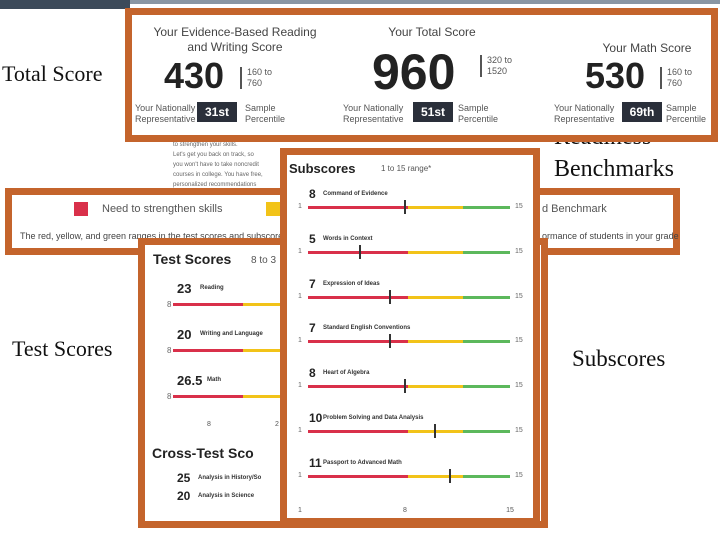  What do you see at coordinates (686, 113) in the screenshot?
I see `percentile-note: Sample Percentile` at bounding box center [686, 113].